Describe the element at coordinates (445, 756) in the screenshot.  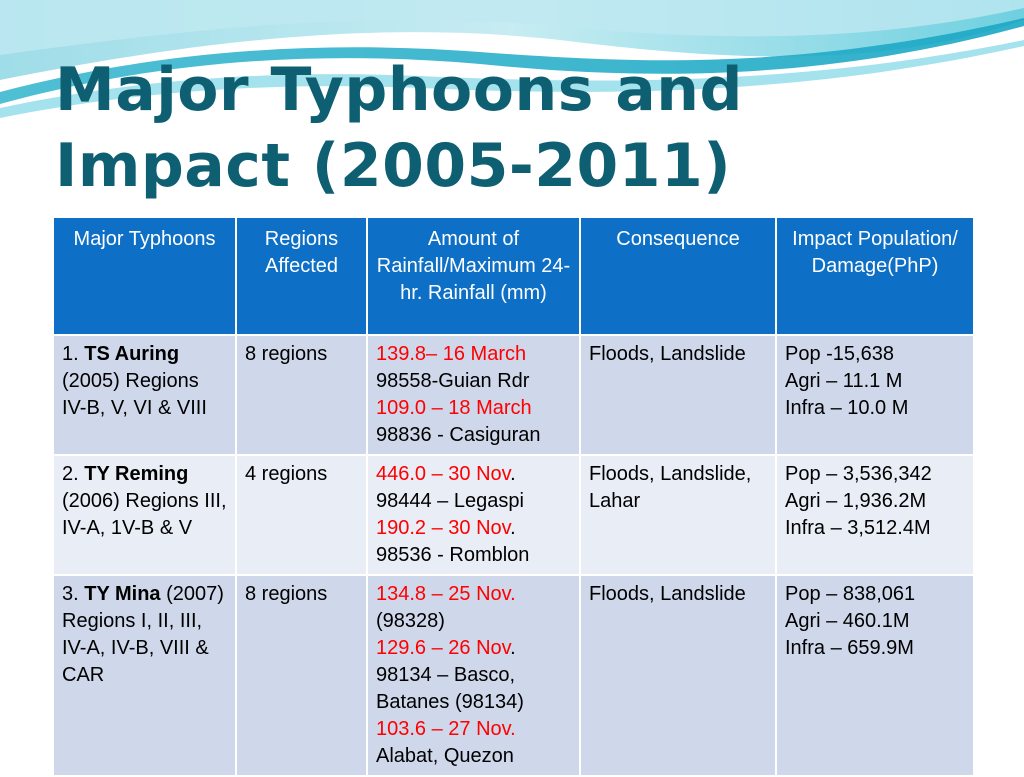
I see `station-name: Alabat, Quezon` at that location.